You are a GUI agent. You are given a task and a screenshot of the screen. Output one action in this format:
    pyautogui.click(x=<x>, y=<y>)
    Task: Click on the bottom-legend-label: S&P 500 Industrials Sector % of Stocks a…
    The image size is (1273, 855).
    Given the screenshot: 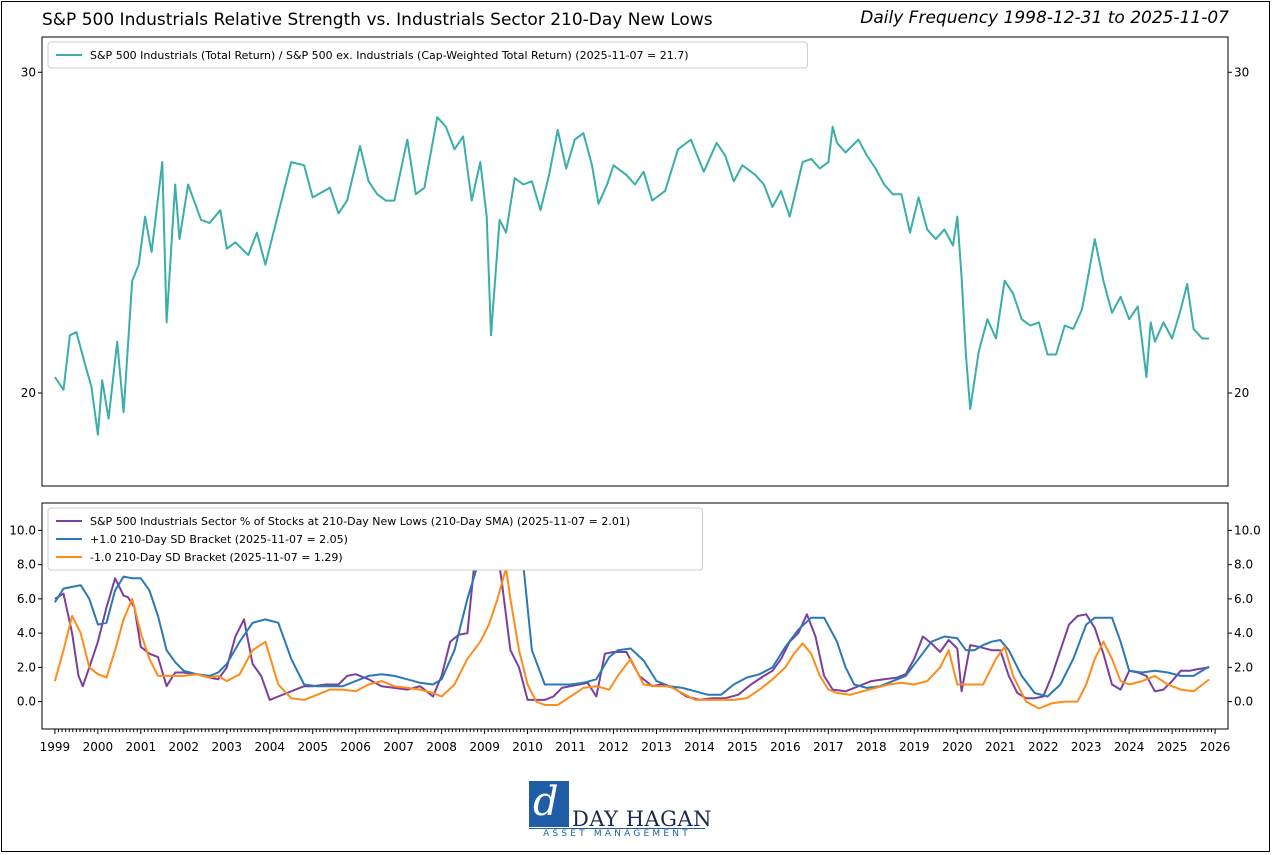 What is the action you would take?
    pyautogui.click(x=360, y=521)
    